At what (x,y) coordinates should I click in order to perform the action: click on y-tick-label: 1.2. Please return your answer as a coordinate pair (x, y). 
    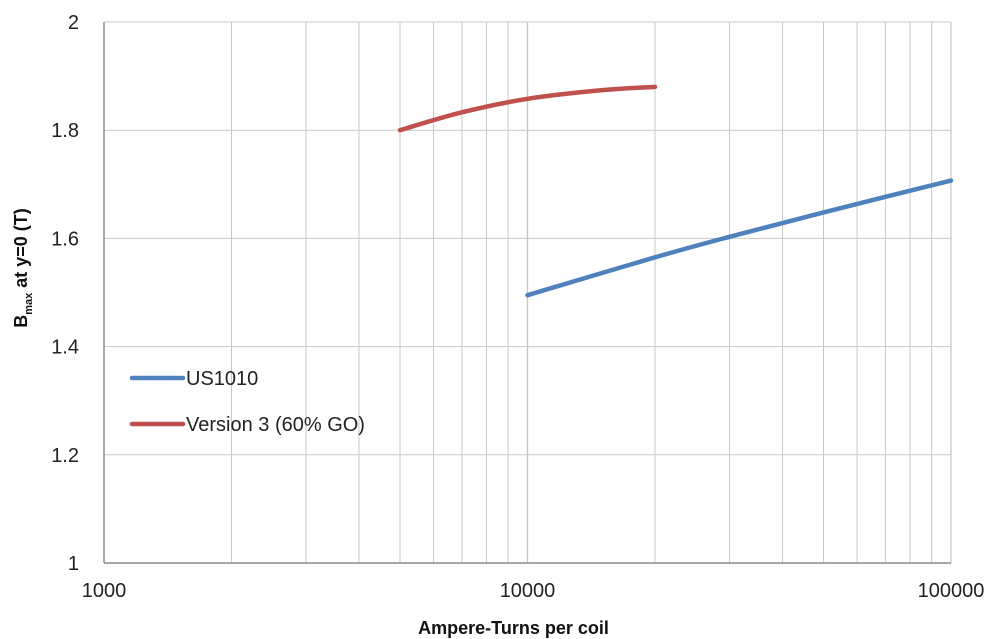
    Looking at the image, I should click on (65, 456).